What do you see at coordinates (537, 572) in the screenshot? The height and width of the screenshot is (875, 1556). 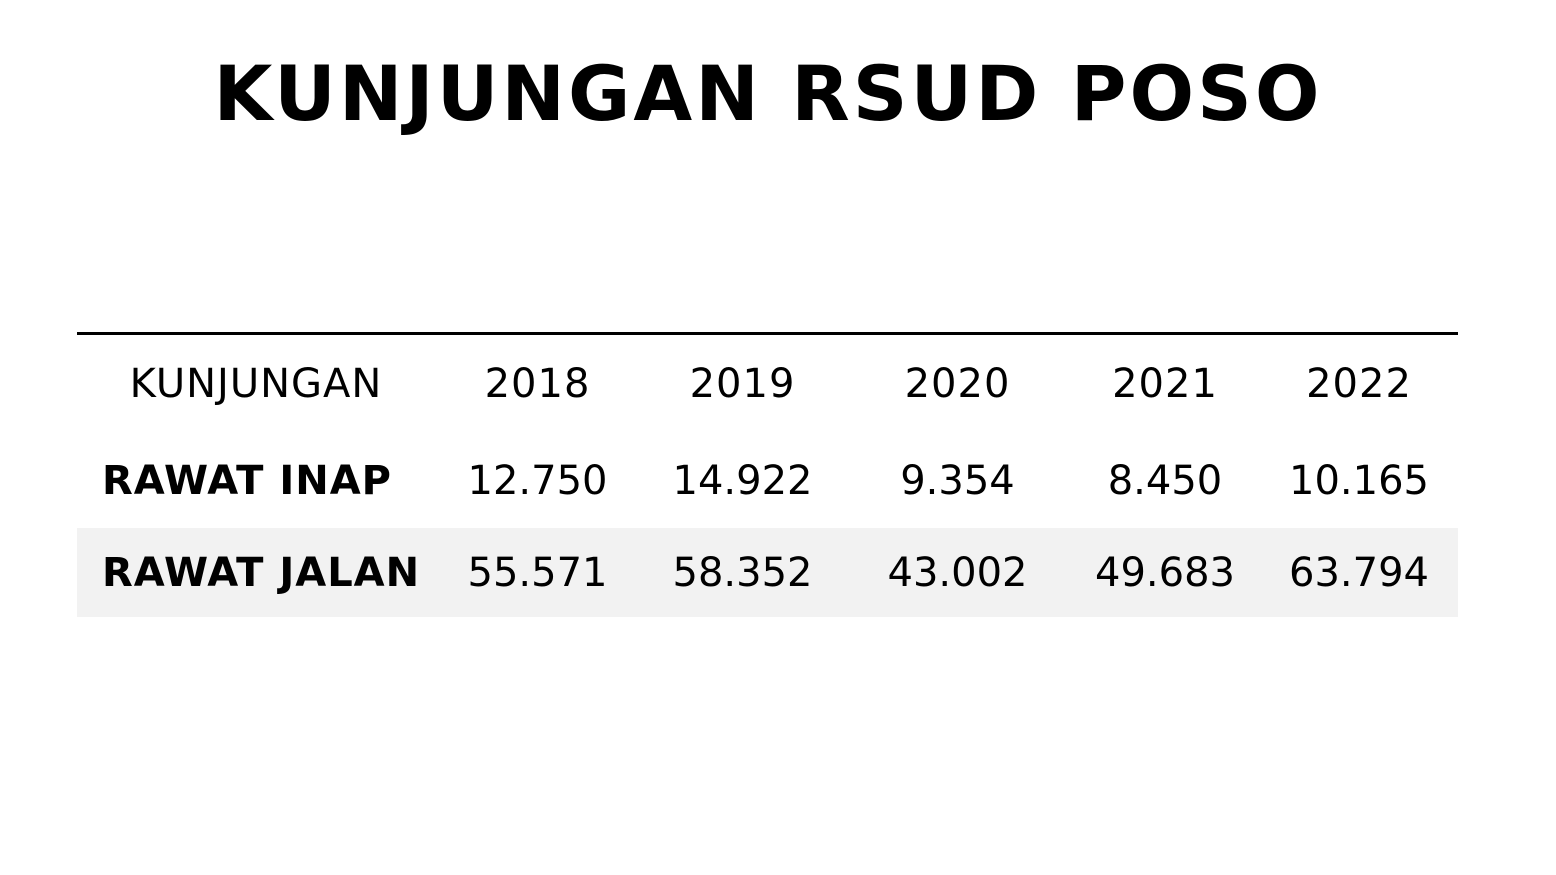 I see `cell-rawat-jalan-2018: 55.571` at bounding box center [537, 572].